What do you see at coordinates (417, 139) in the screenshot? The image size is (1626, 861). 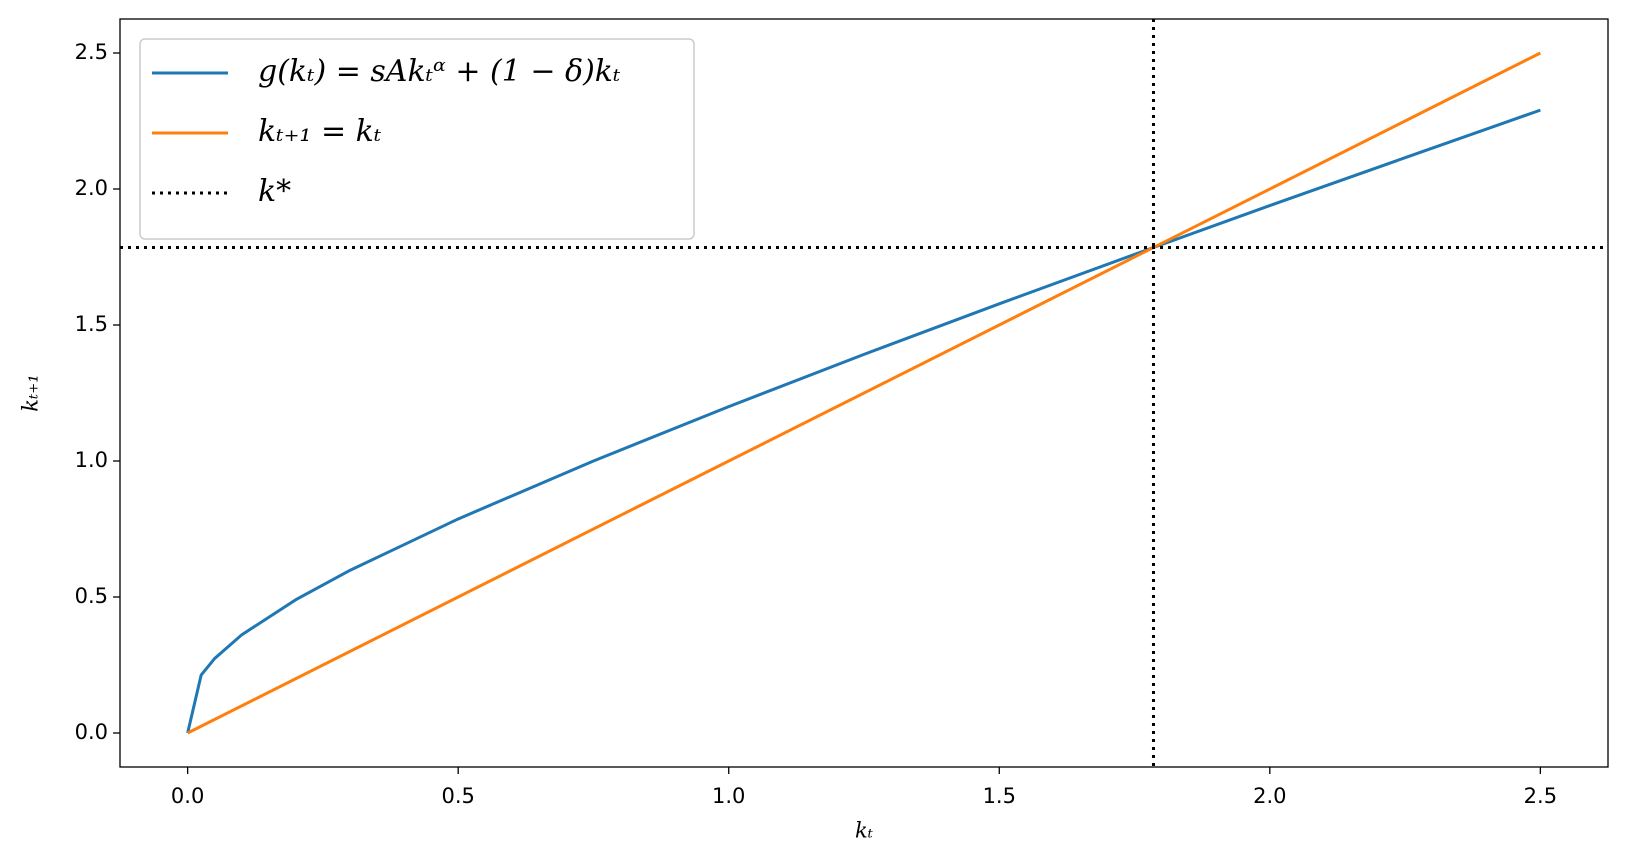 I see `legend-box` at bounding box center [417, 139].